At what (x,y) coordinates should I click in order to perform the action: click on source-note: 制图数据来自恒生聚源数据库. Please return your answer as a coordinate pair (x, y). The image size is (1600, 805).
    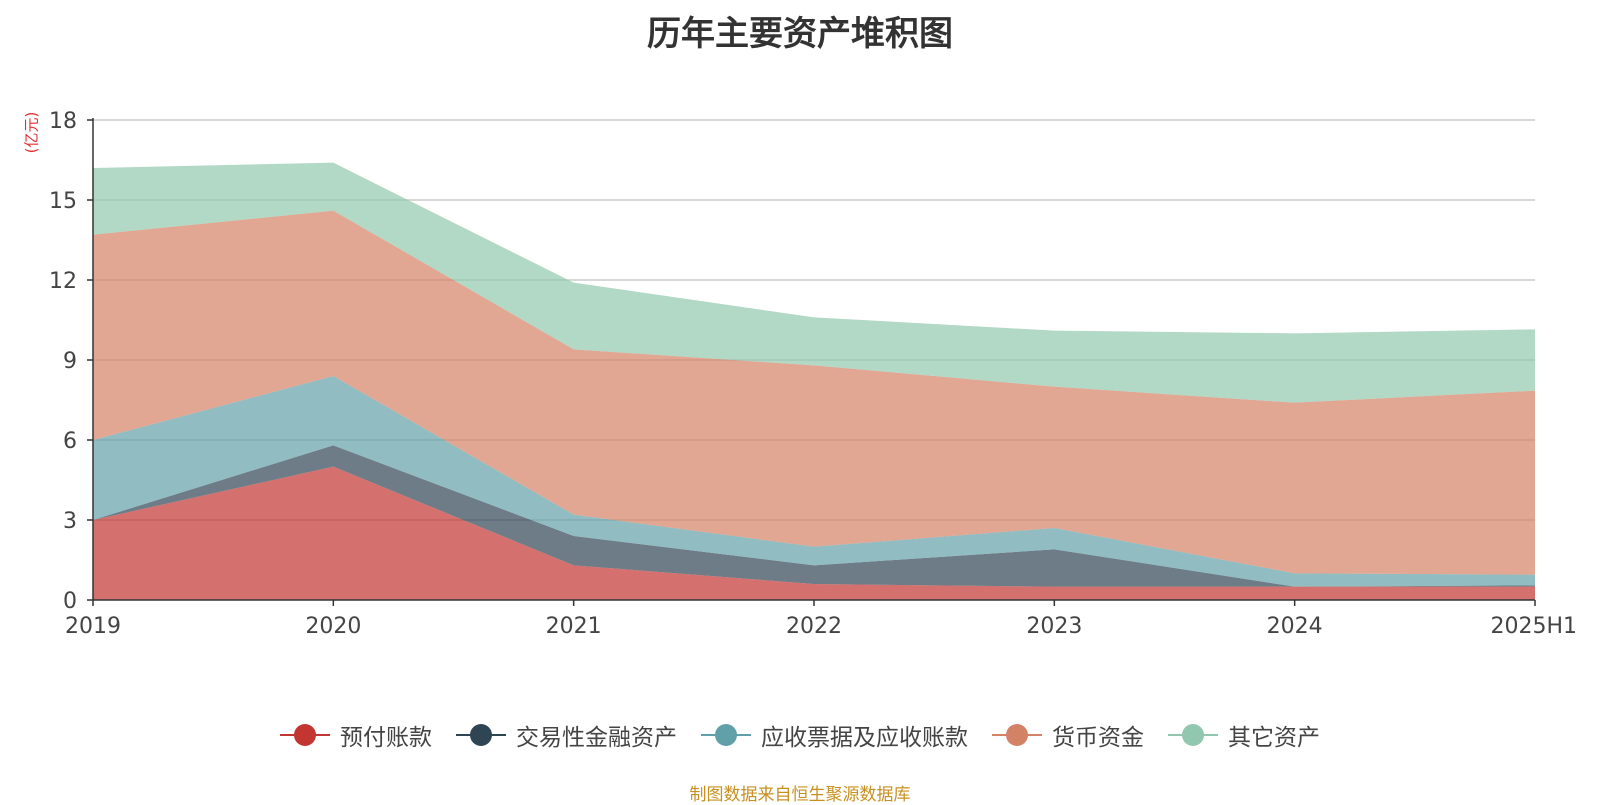
    Looking at the image, I should click on (800, 795).